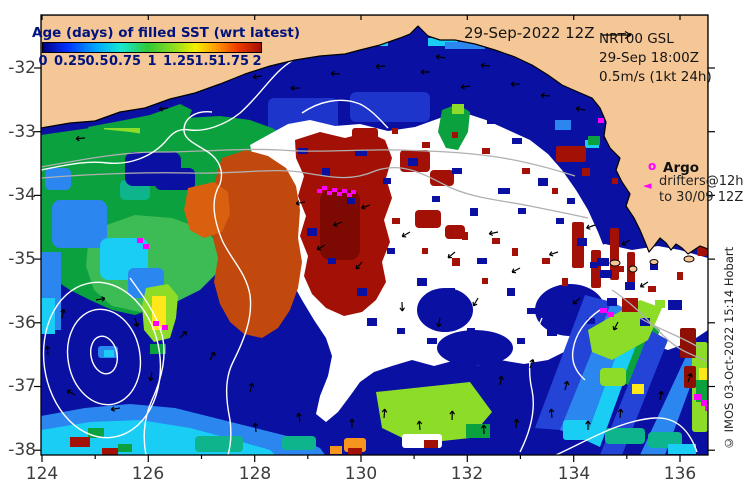 The image size is (750, 496). What do you see at coordinates (22, 386) in the screenshot?
I see `y-axis-tick-label: -37` at bounding box center [22, 386].